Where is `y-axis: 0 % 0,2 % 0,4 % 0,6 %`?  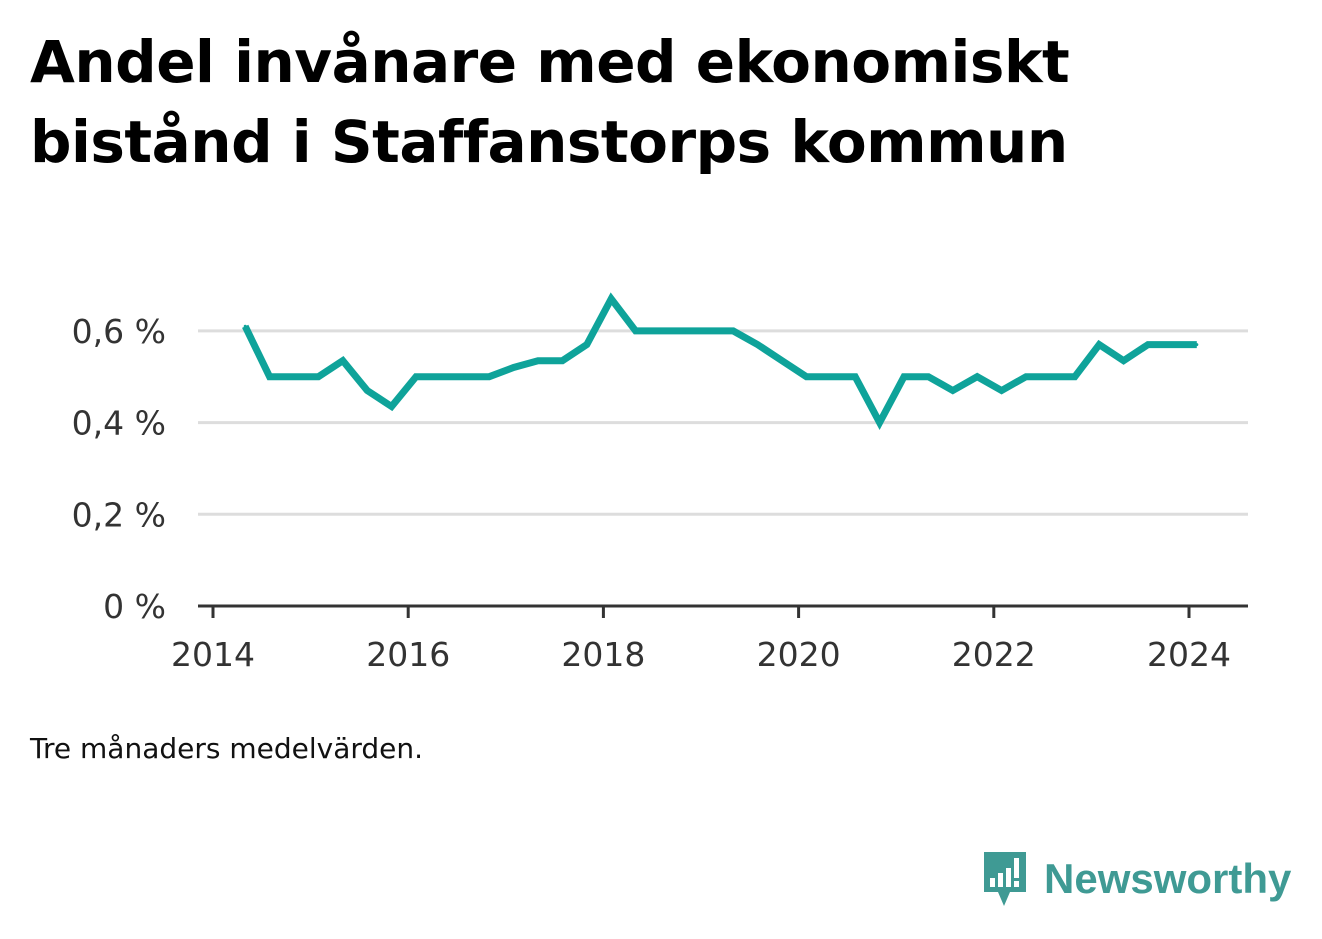 y-axis: 0 % 0,2 % 0,4 % 0,6 % is located at coordinates (119, 469).